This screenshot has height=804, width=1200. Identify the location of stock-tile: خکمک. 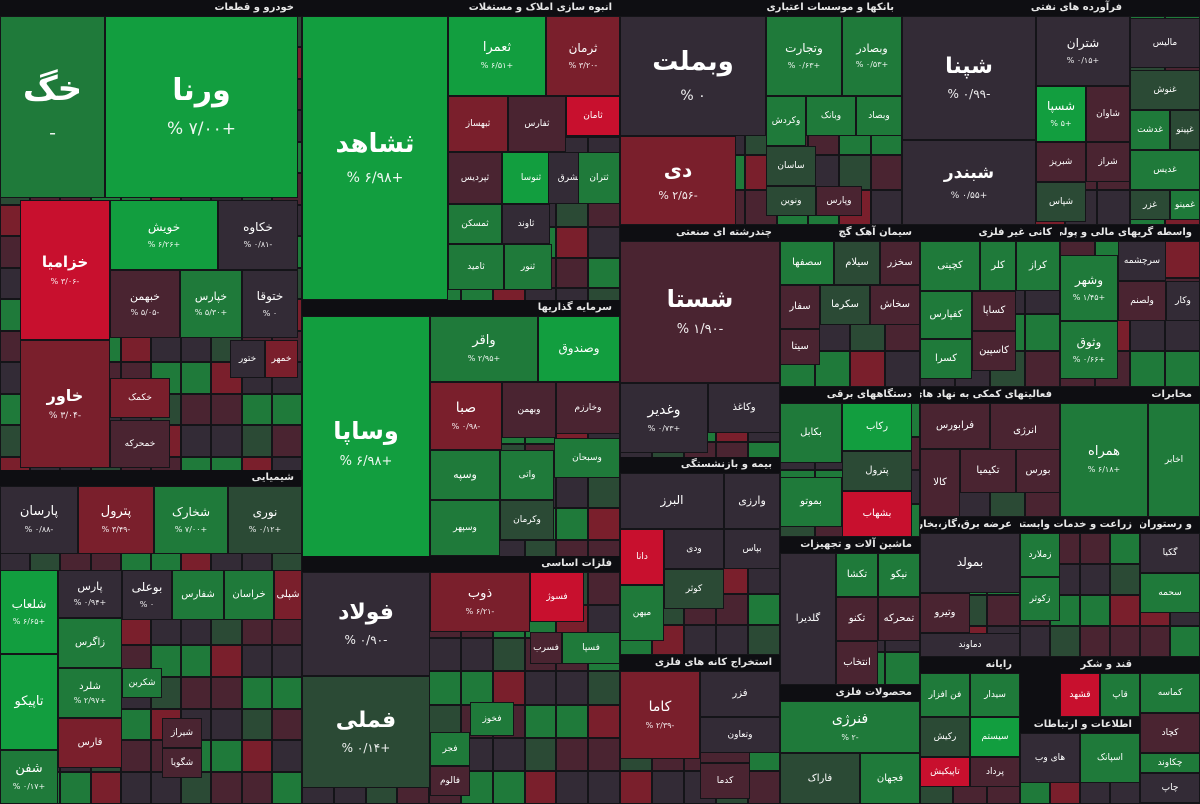
(140, 398).